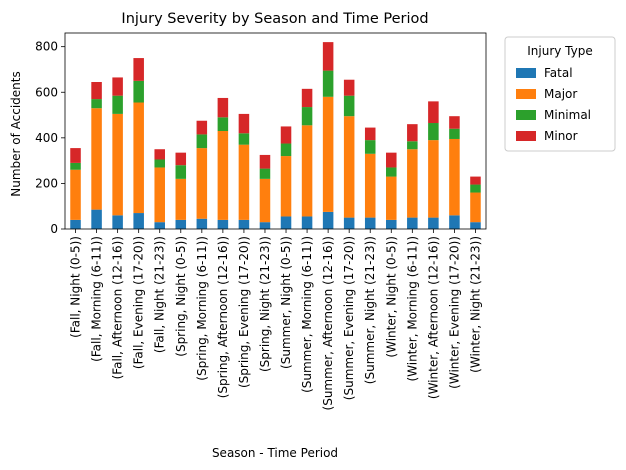 The height and width of the screenshot is (470, 626). What do you see at coordinates (76, 287) in the screenshot?
I see `x-tick-label: (Fall, Night (0-5))` at bounding box center [76, 287].